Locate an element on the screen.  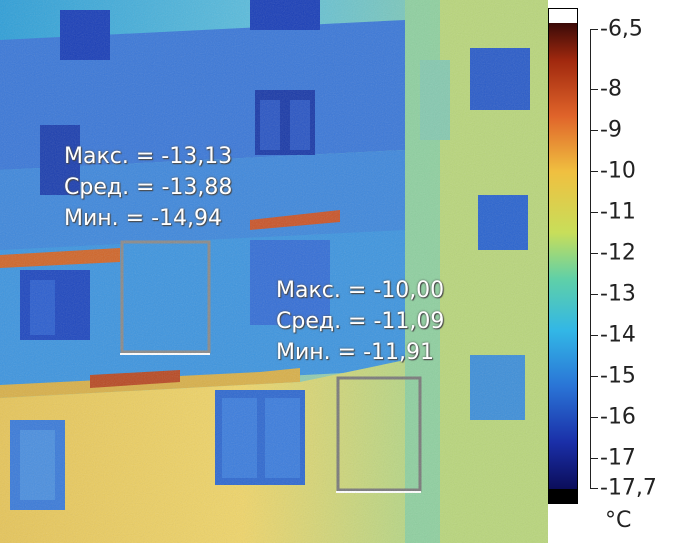
scale-labels: -6,5 -8 -9 -10 -11 -12 -13 -14 -15 -16 -17 -17,7 is located at coordinates (639, 271).